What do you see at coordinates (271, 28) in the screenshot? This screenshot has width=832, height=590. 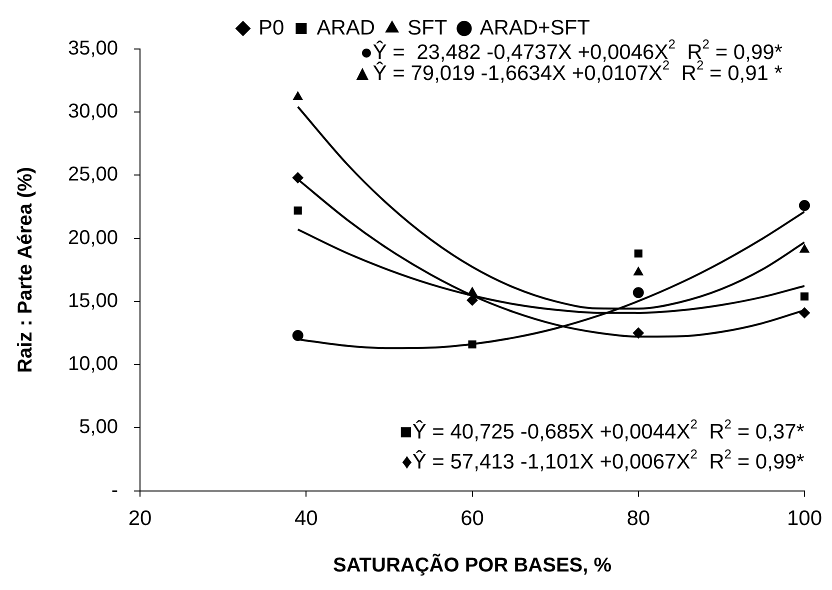 I see `legend-label: P0` at bounding box center [271, 28].